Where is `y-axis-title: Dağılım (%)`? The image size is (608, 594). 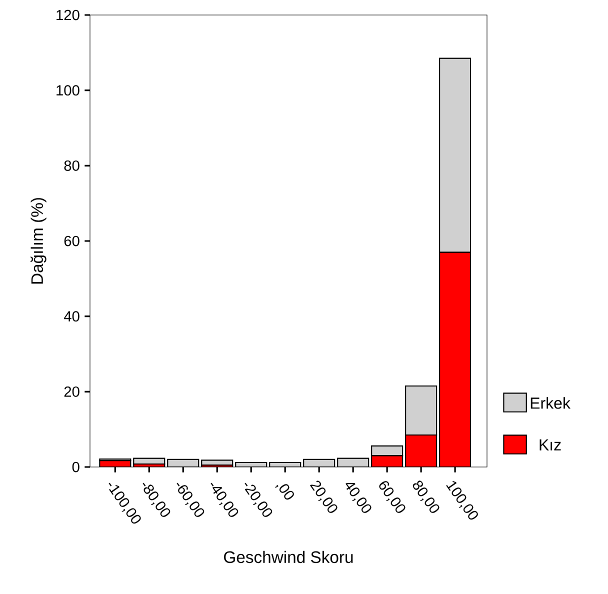
y-axis-title: Dağılım (%) is located at coordinates (38, 241).